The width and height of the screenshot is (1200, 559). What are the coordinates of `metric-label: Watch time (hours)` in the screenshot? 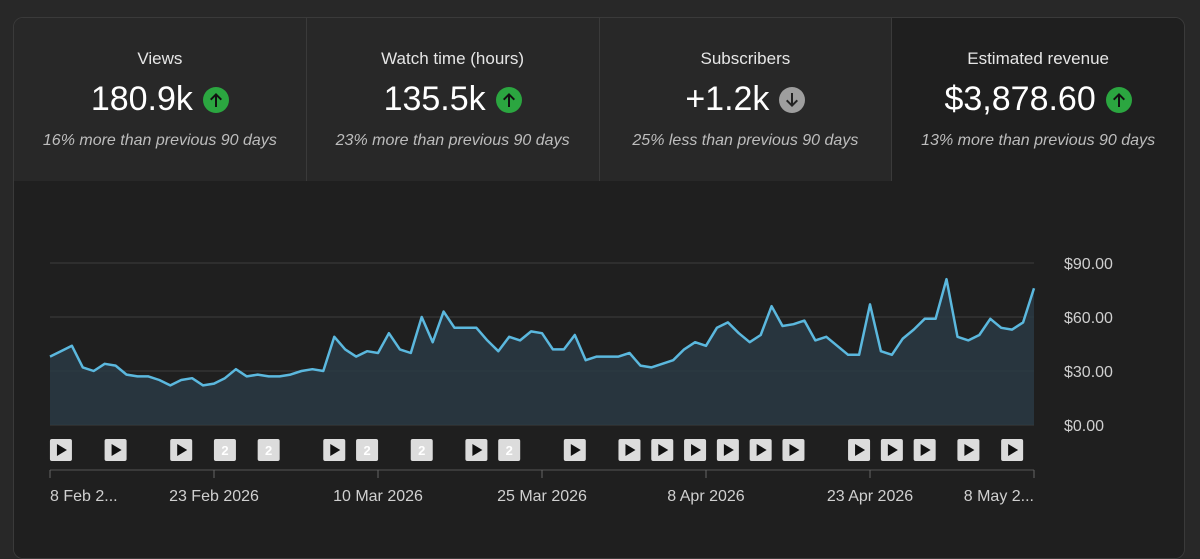 It's located at (453, 58).